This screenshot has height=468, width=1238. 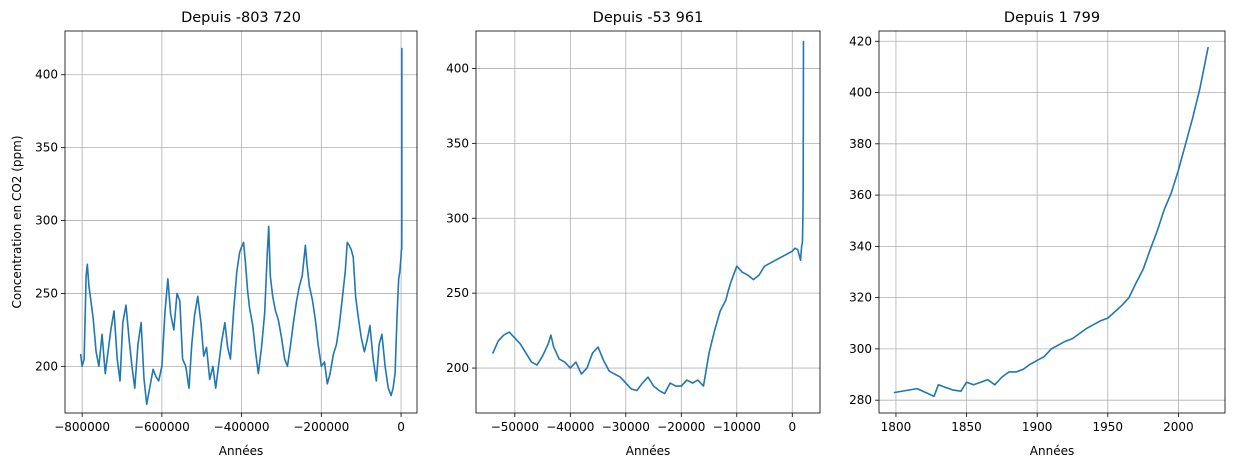 I want to click on x-tick-label: −30000, so click(x=626, y=427).